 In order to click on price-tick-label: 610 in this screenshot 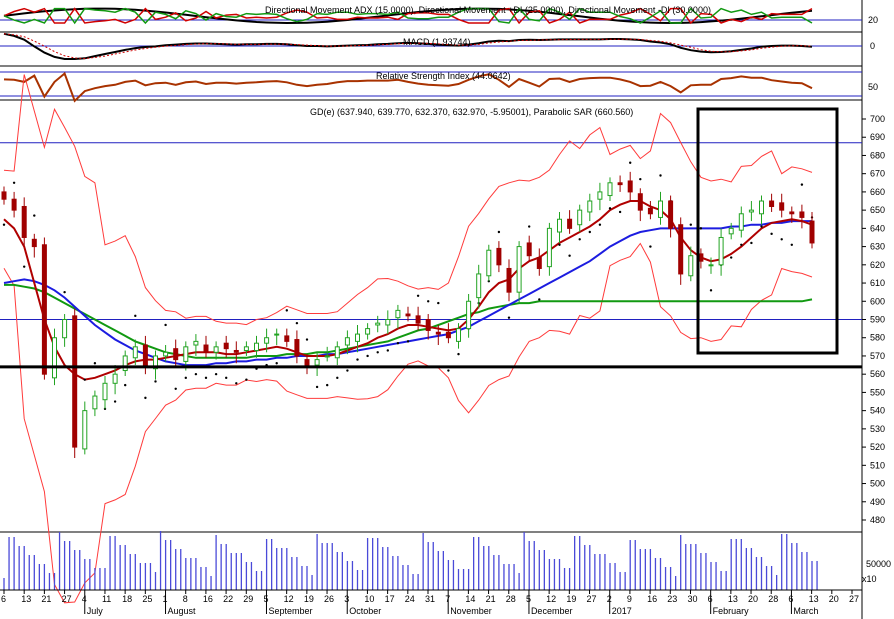, I will do `click(877, 283)`.